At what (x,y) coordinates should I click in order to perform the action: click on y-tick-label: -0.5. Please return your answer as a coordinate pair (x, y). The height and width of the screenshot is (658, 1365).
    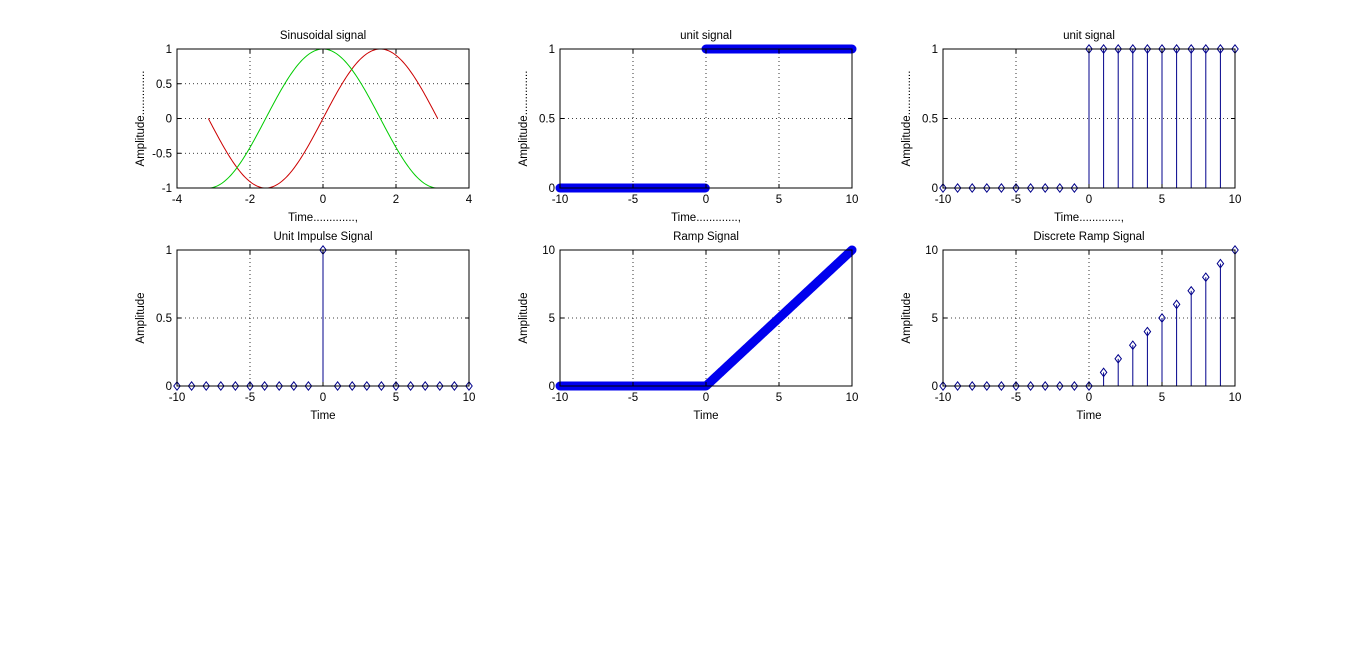
    Looking at the image, I should click on (162, 154).